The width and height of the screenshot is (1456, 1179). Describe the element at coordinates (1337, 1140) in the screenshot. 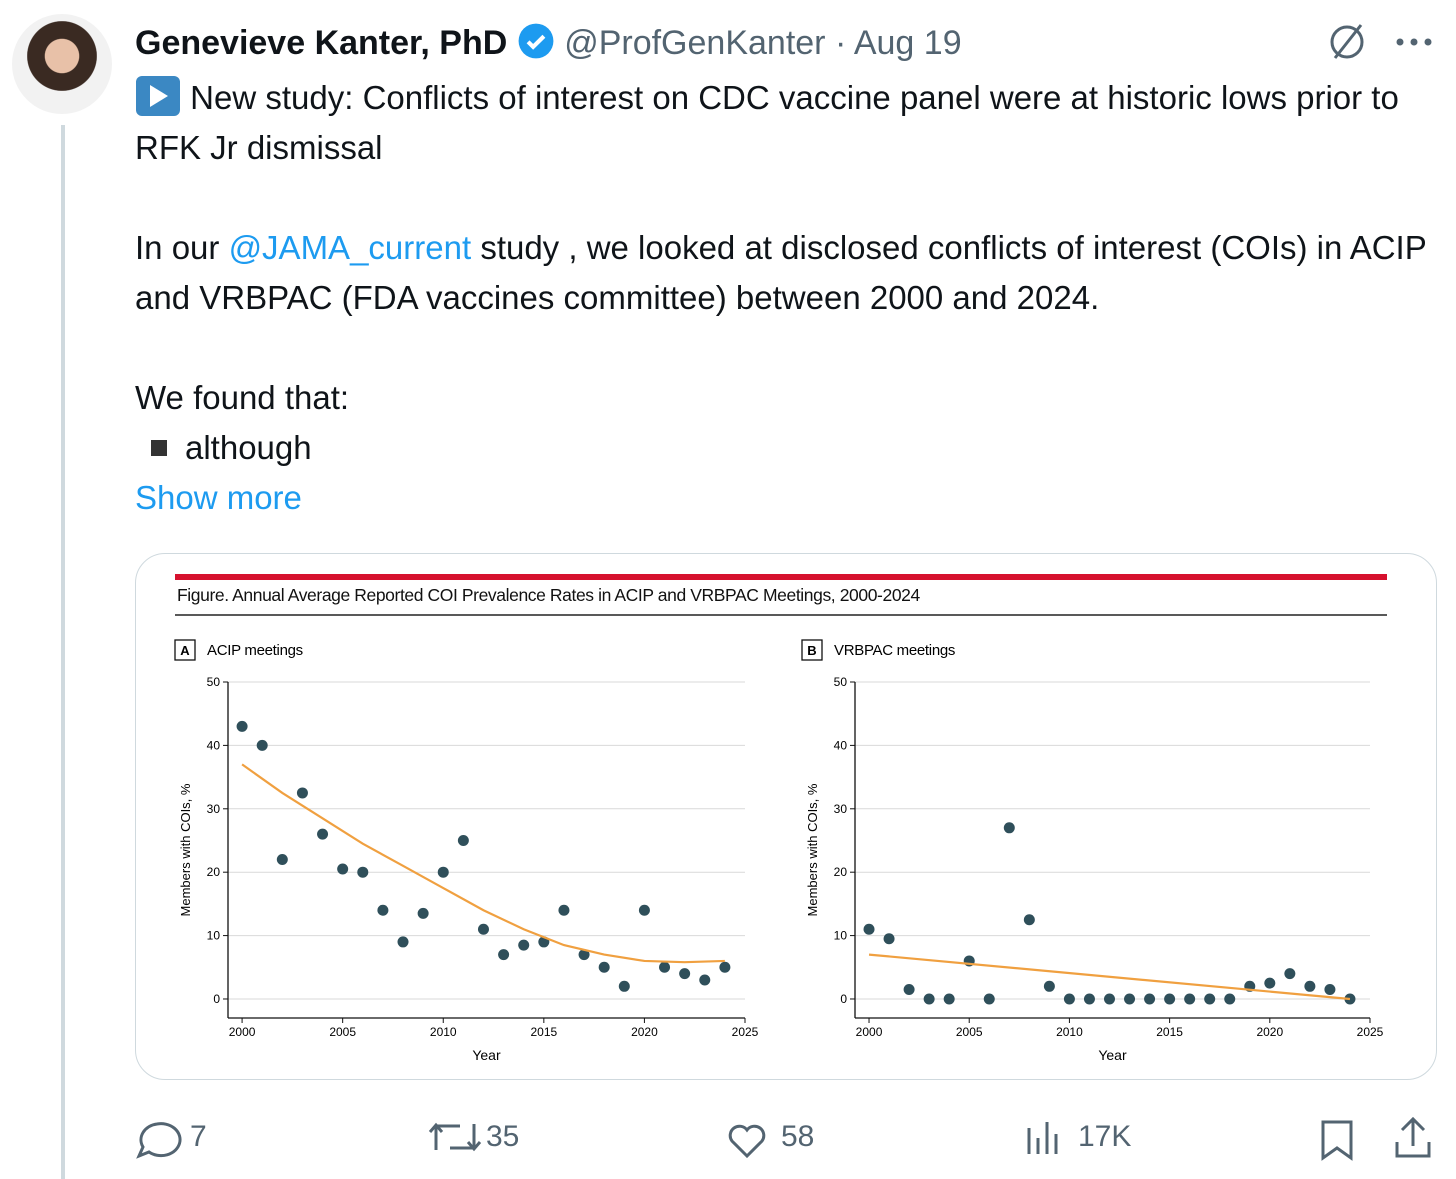

I see `bookmark-icon` at that location.